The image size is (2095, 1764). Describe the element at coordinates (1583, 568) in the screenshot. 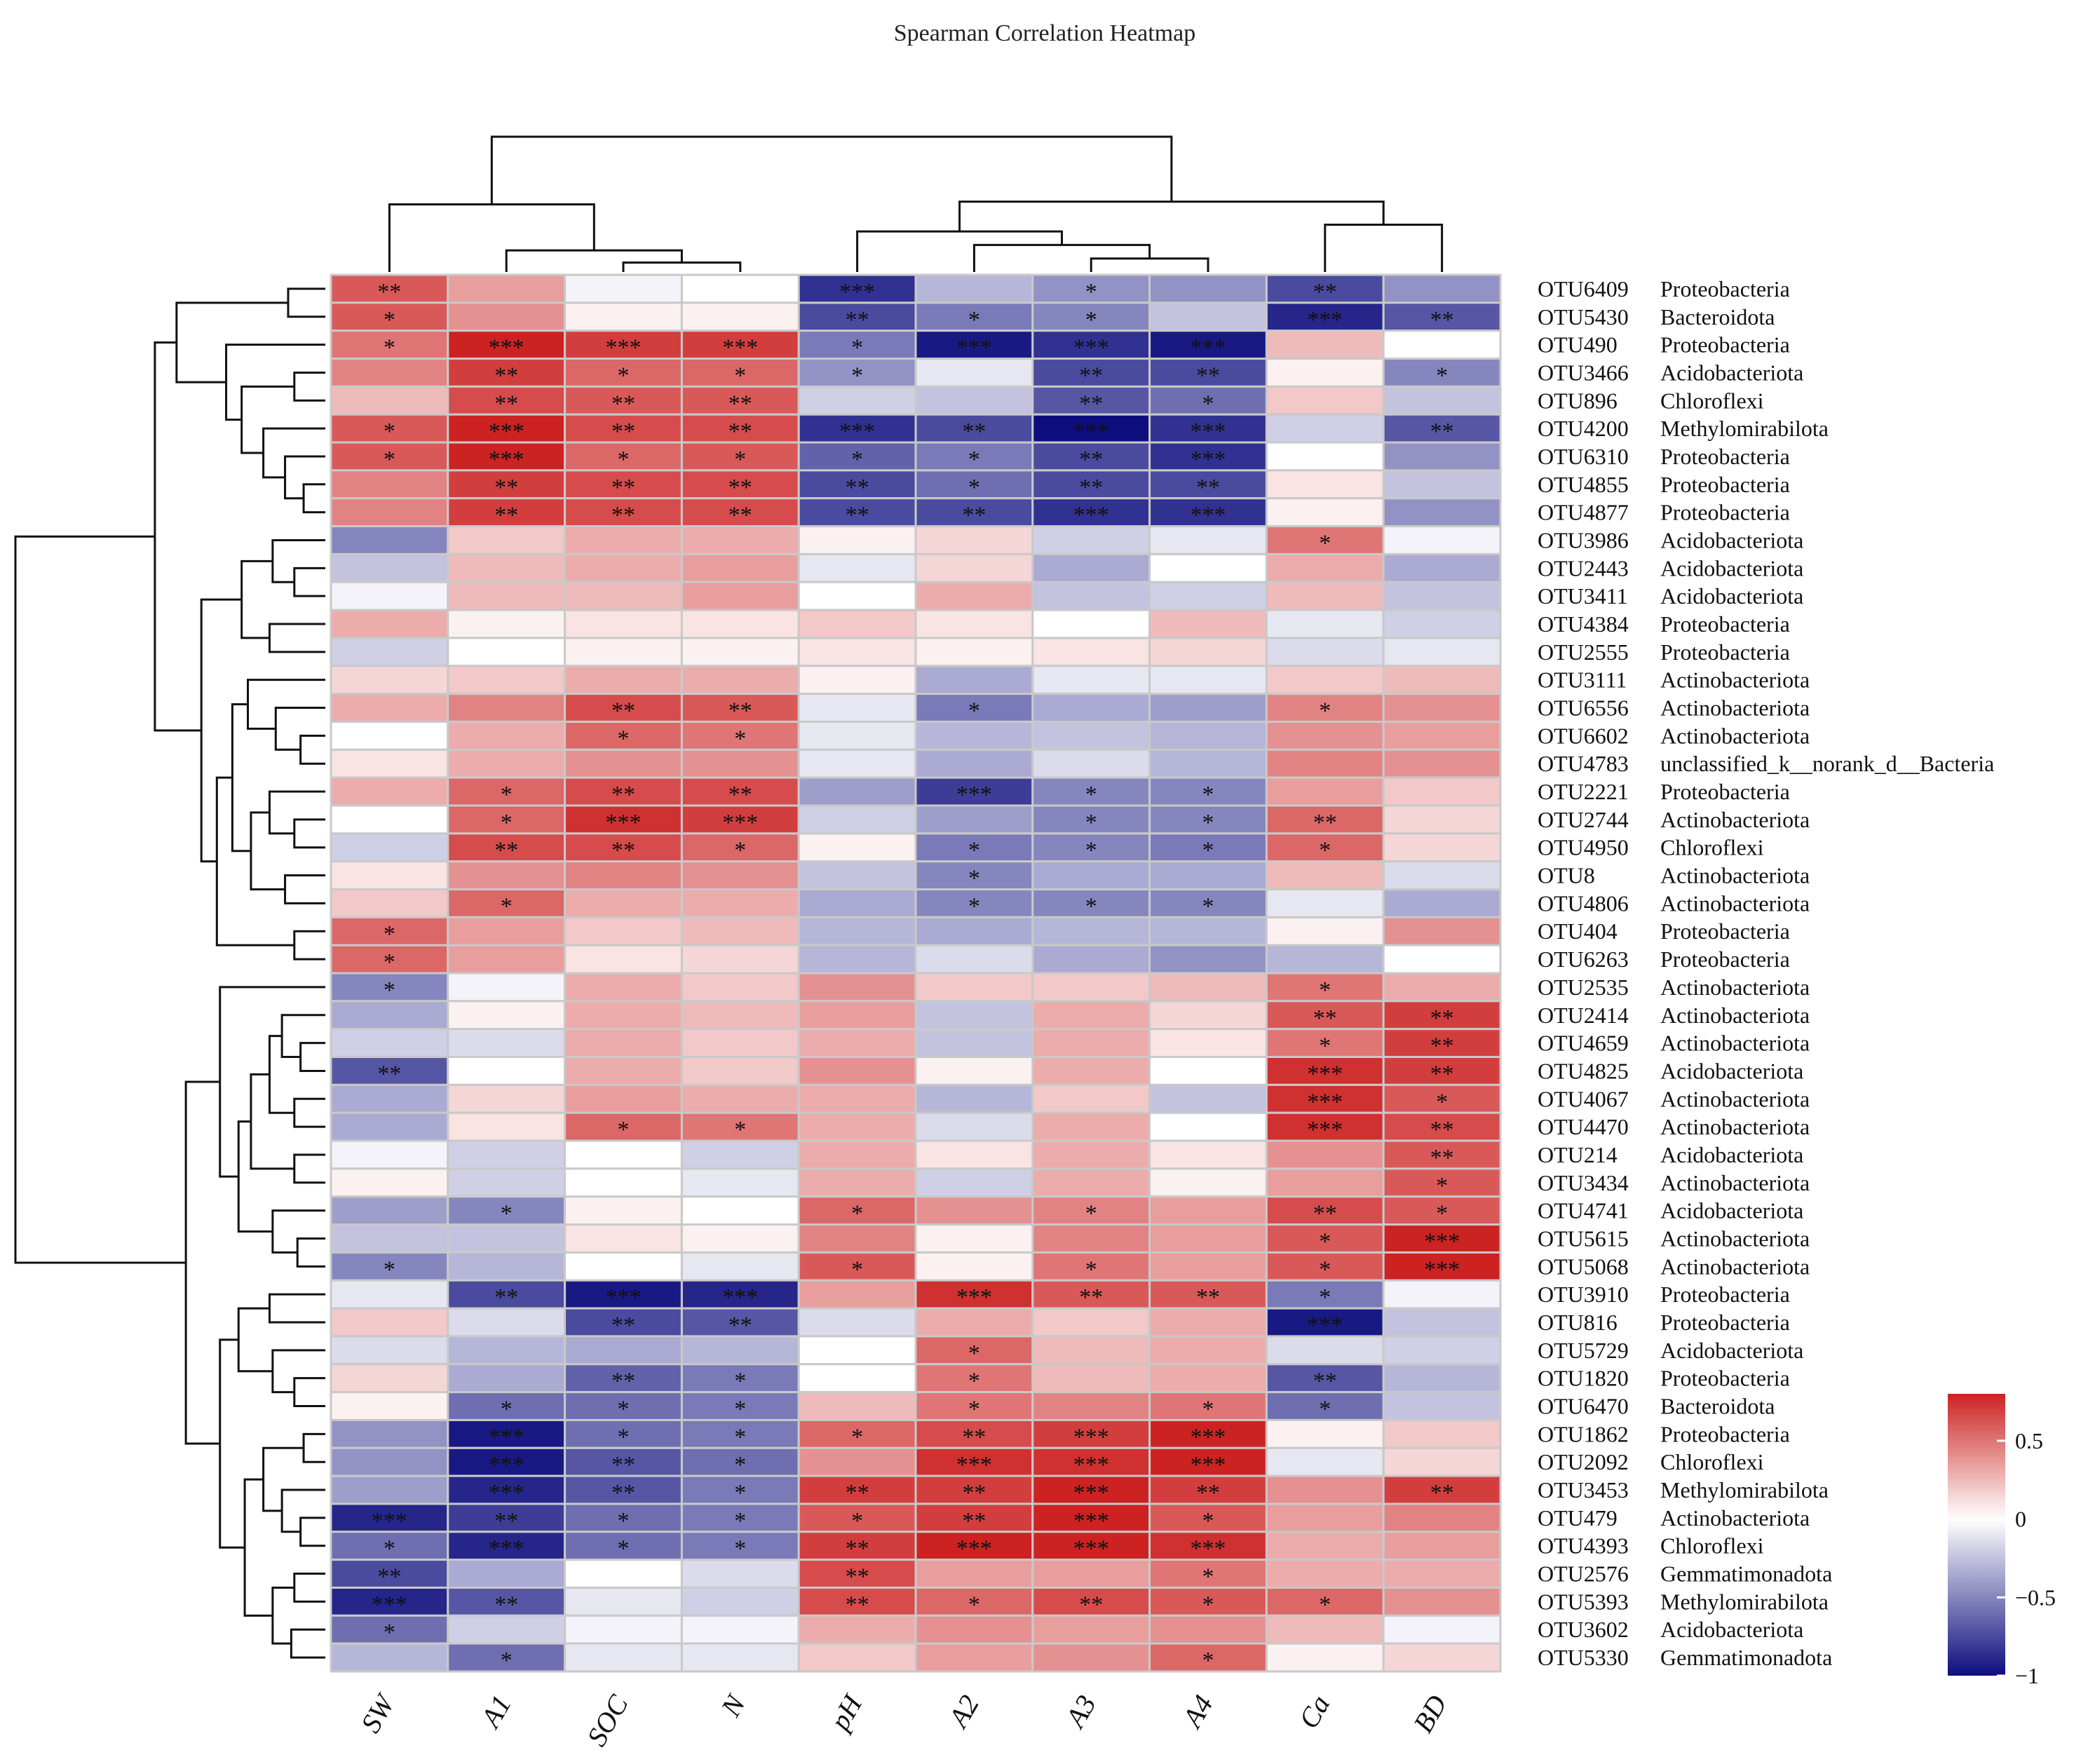

I see `row-label-otu: OTU2443` at that location.